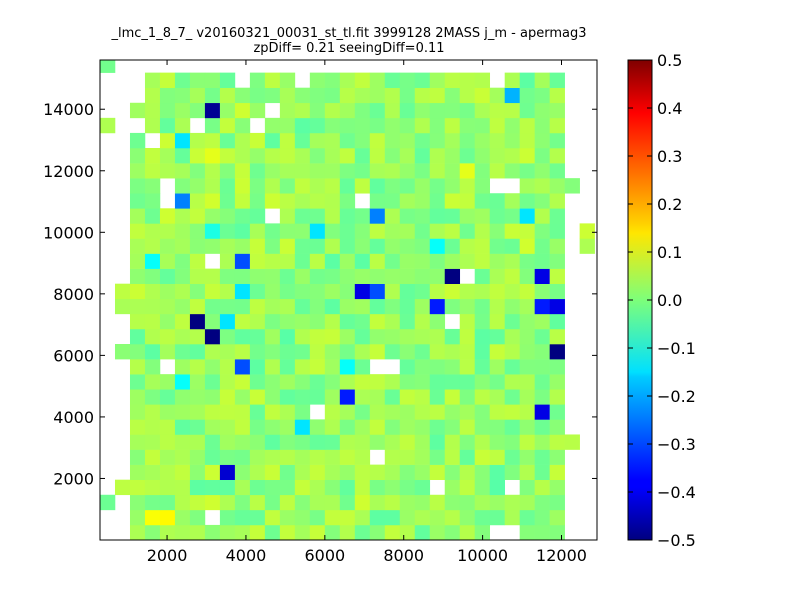 This screenshot has width=800, height=600. I want to click on y-tick-label: 10000, so click(68, 232).